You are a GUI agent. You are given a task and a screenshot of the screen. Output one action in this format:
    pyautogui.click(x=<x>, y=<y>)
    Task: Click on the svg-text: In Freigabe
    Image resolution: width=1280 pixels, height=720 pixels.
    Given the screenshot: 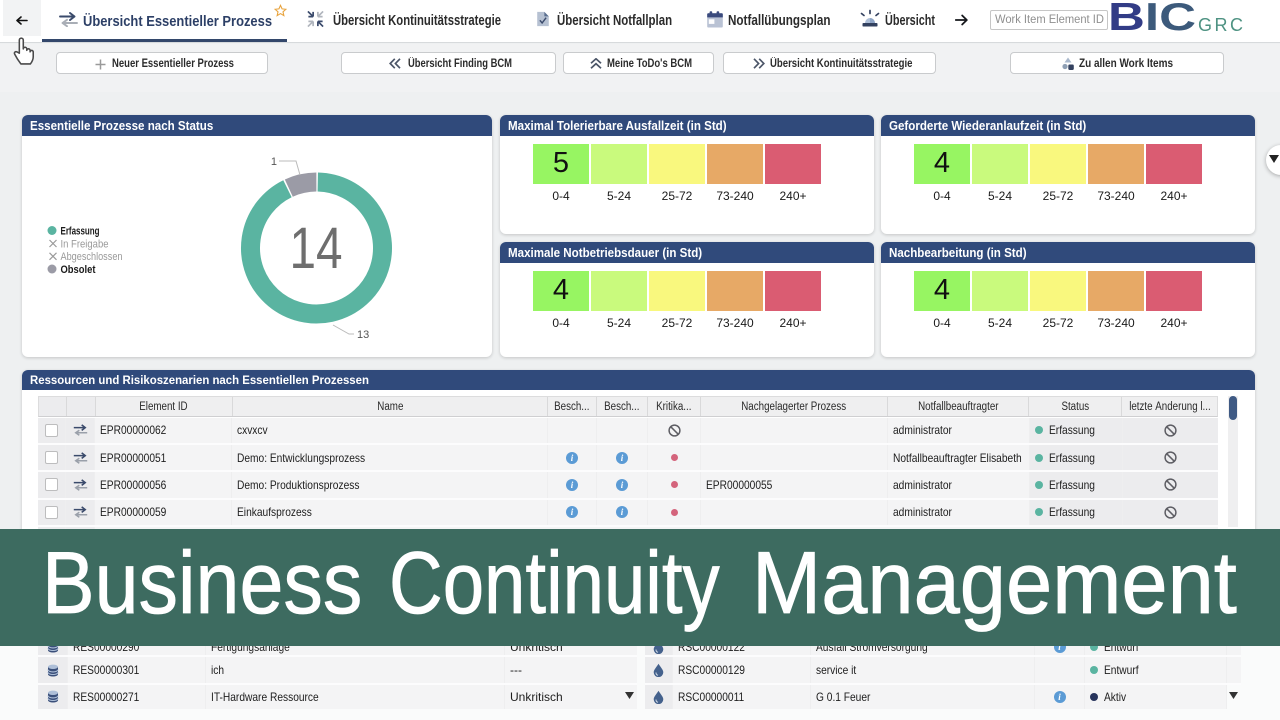 What is the action you would take?
    pyautogui.click(x=85, y=244)
    